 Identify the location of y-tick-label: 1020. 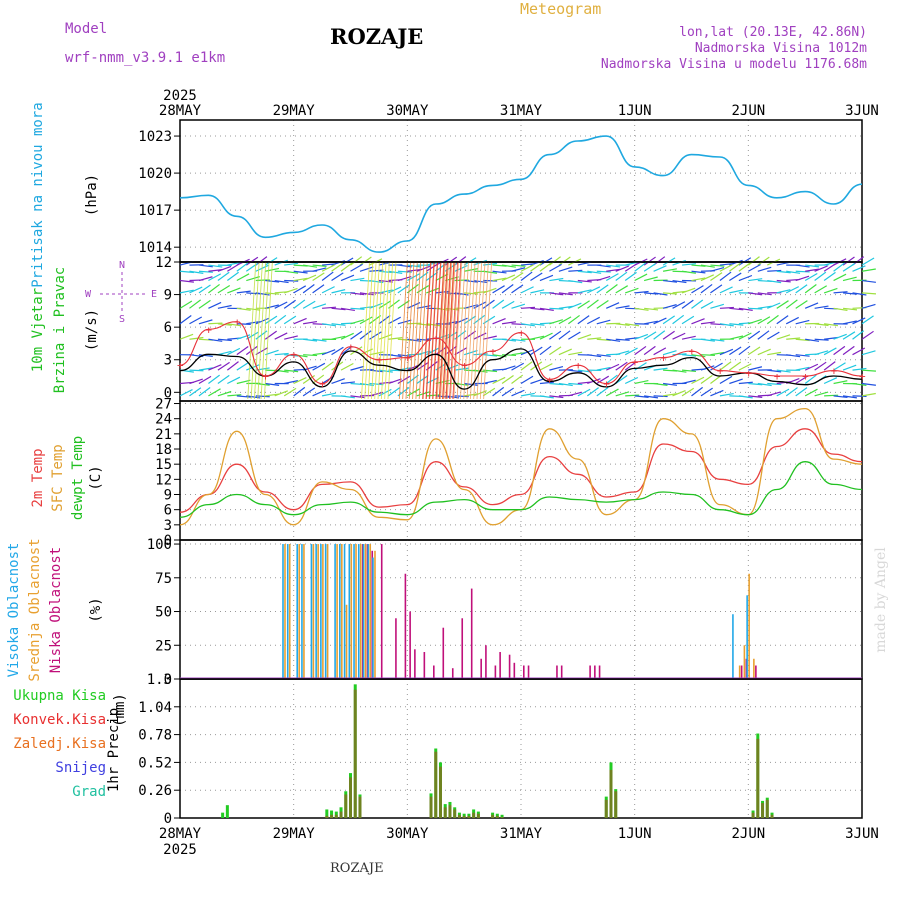
(155, 174).